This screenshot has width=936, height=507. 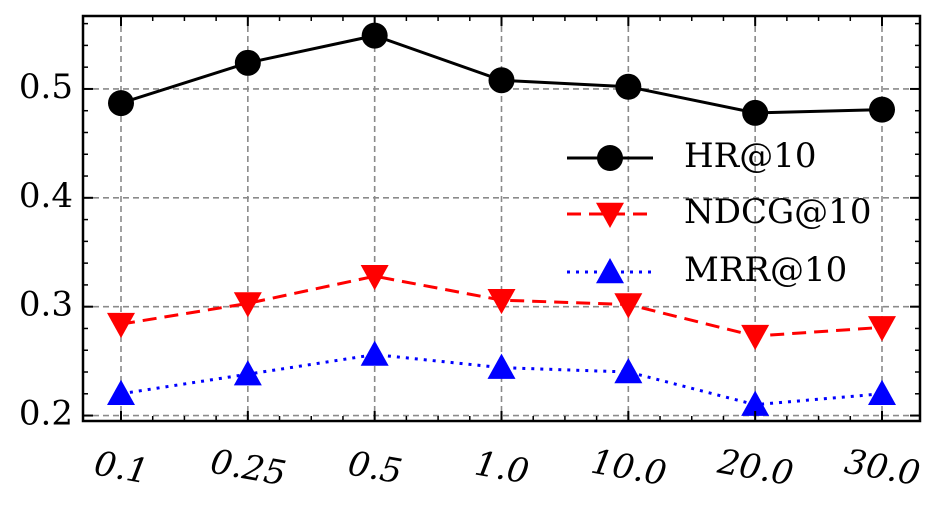 What do you see at coordinates (882, 468) in the screenshot?
I see `x-tick-label: 30.0` at bounding box center [882, 468].